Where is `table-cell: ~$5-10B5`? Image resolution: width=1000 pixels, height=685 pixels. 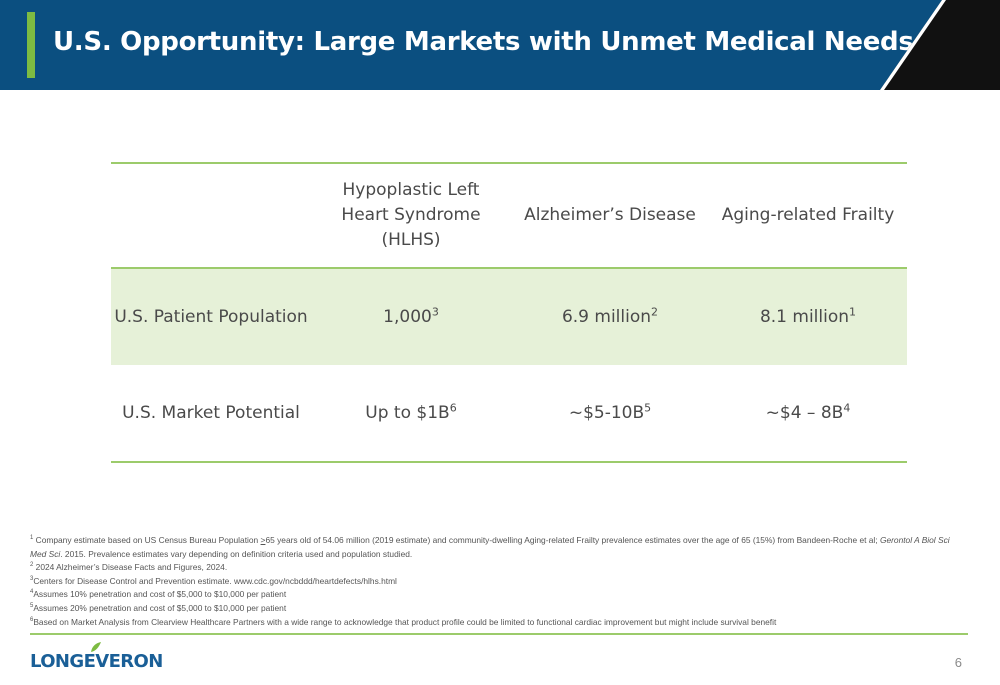 table-cell: ~$5-10B5 is located at coordinates (610, 413).